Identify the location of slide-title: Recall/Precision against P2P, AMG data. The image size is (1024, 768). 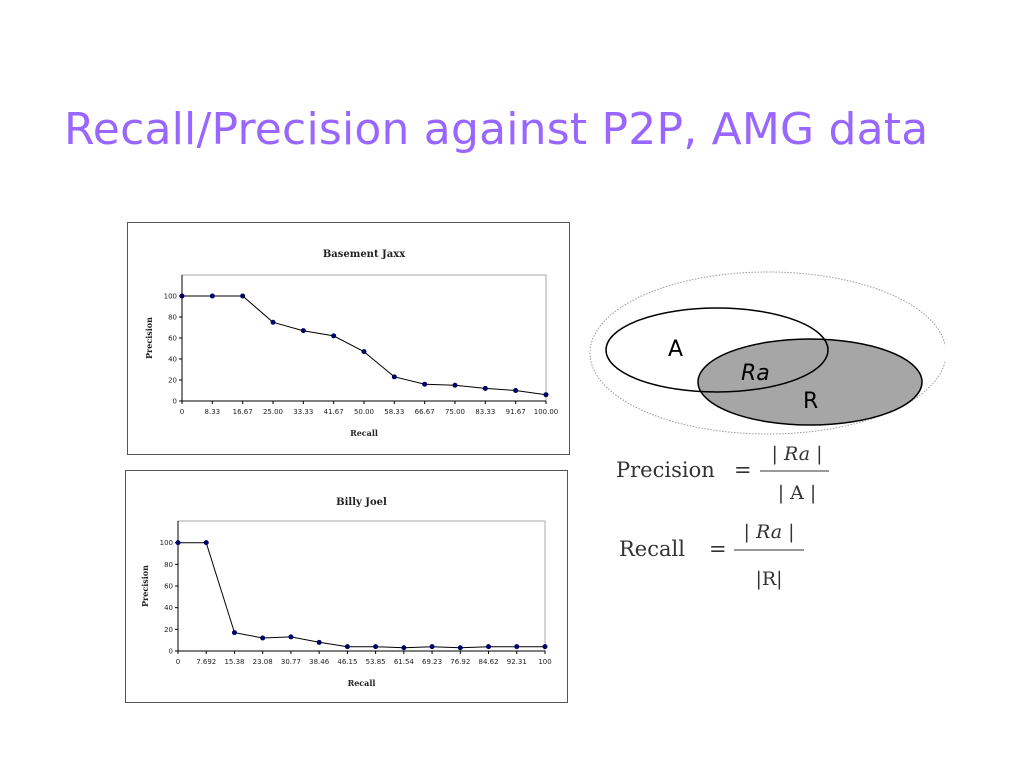
(496, 129).